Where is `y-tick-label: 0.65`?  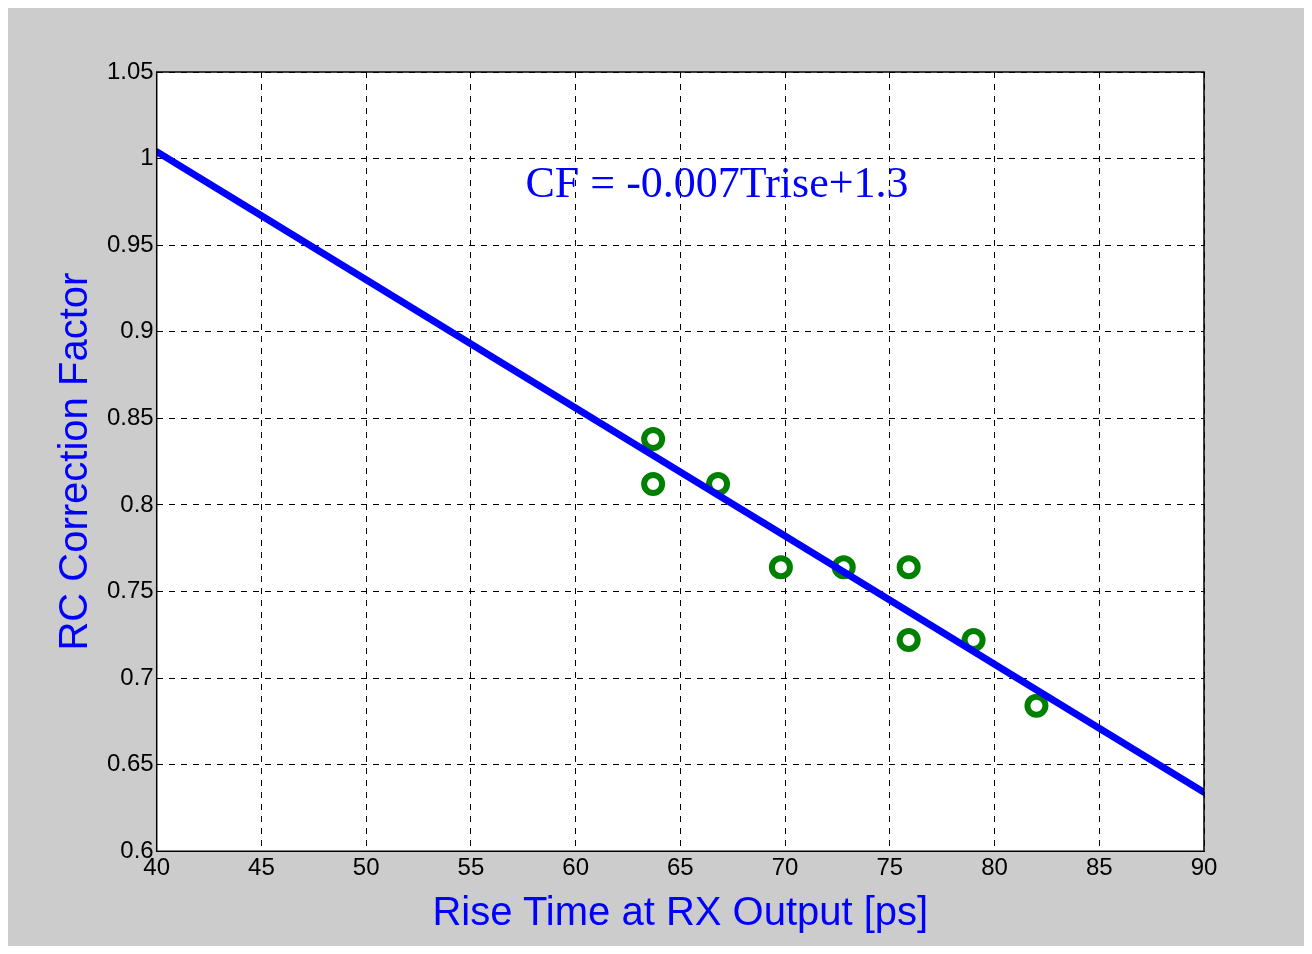
y-tick-label: 0.65 is located at coordinates (130, 763).